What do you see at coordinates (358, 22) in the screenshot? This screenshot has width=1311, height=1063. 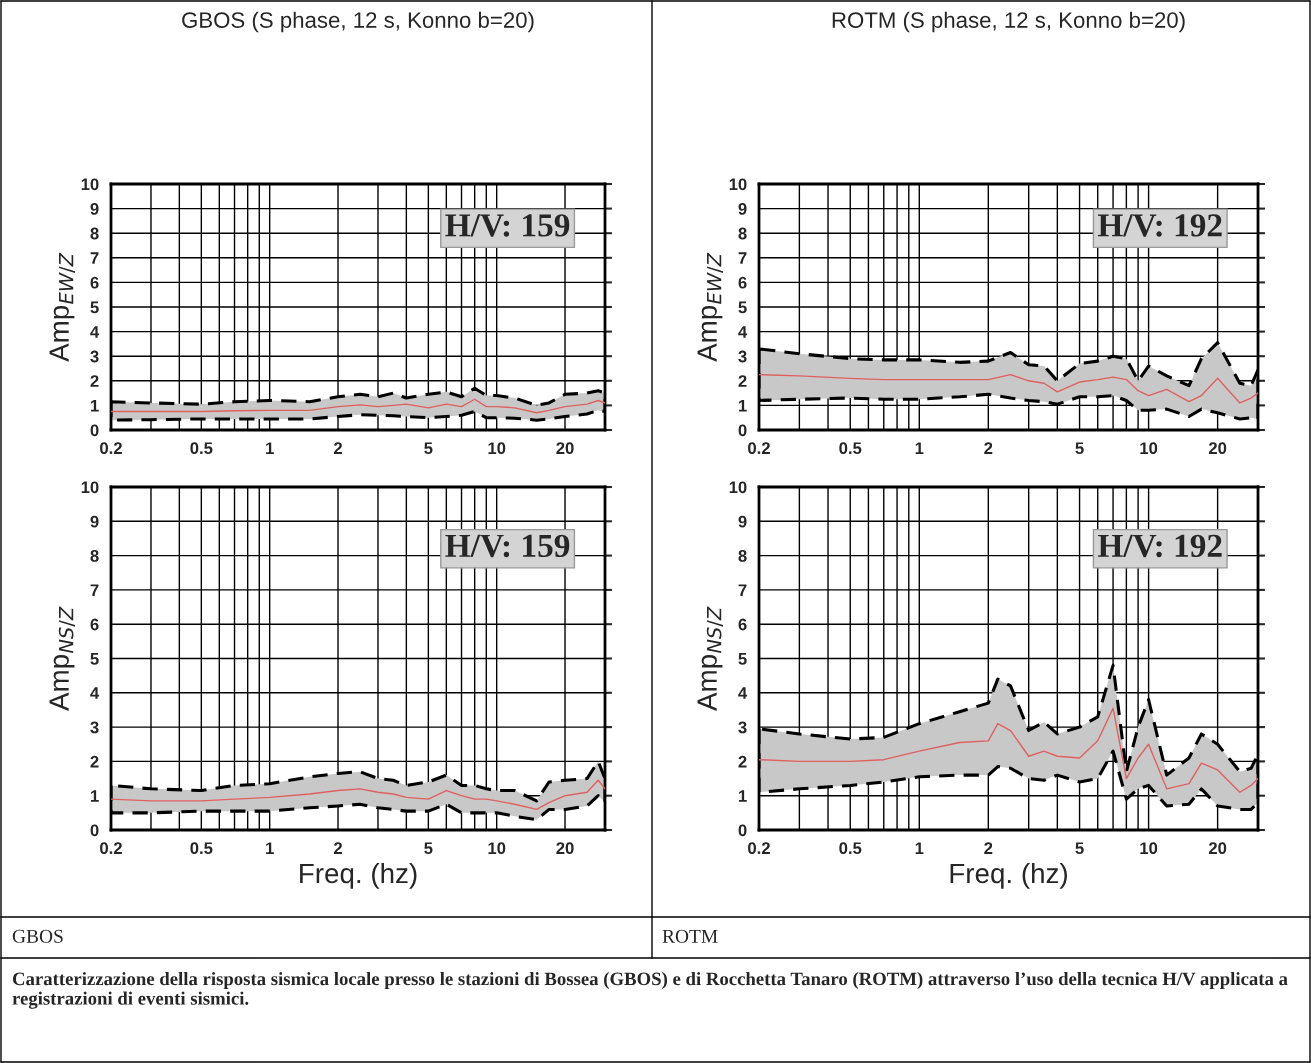 I see `chart-title: GBOS (S phase, 12 s, Konno b=20)` at bounding box center [358, 22].